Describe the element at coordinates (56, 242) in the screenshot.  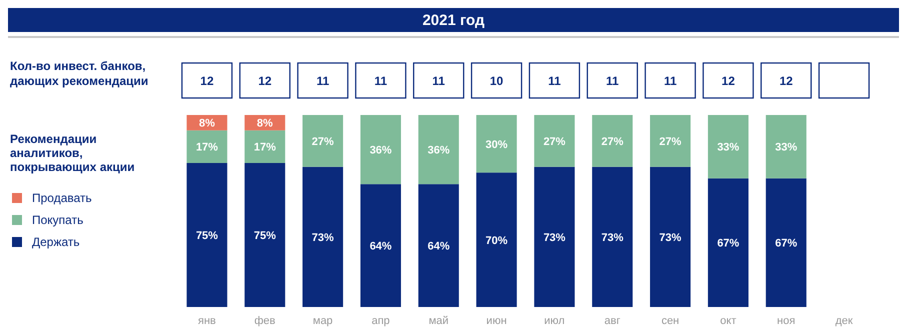
I see `legend-label: Держать` at that location.